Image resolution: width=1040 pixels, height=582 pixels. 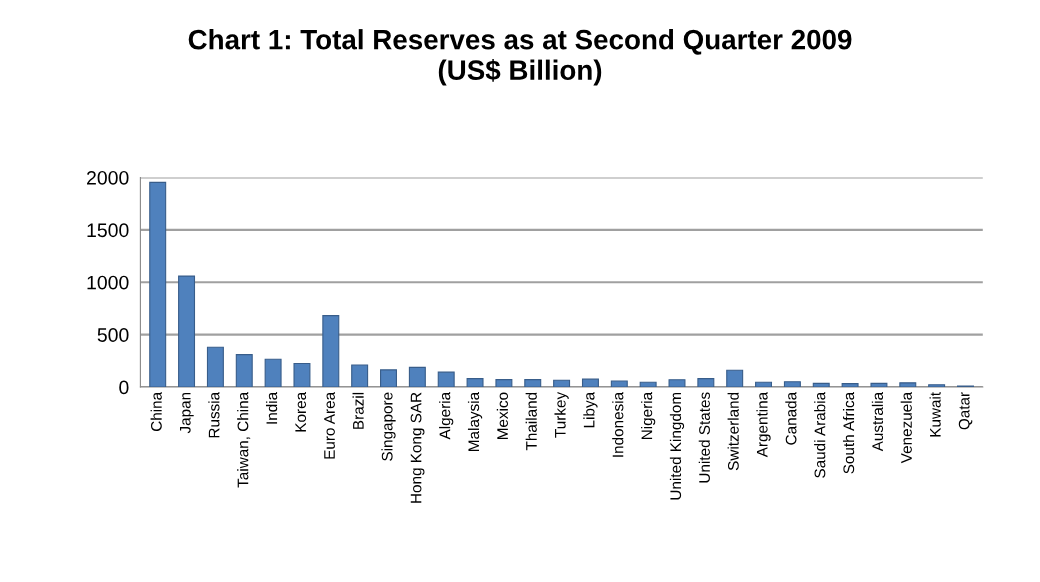 I want to click on x-tick-label: India, so click(x=271, y=407).